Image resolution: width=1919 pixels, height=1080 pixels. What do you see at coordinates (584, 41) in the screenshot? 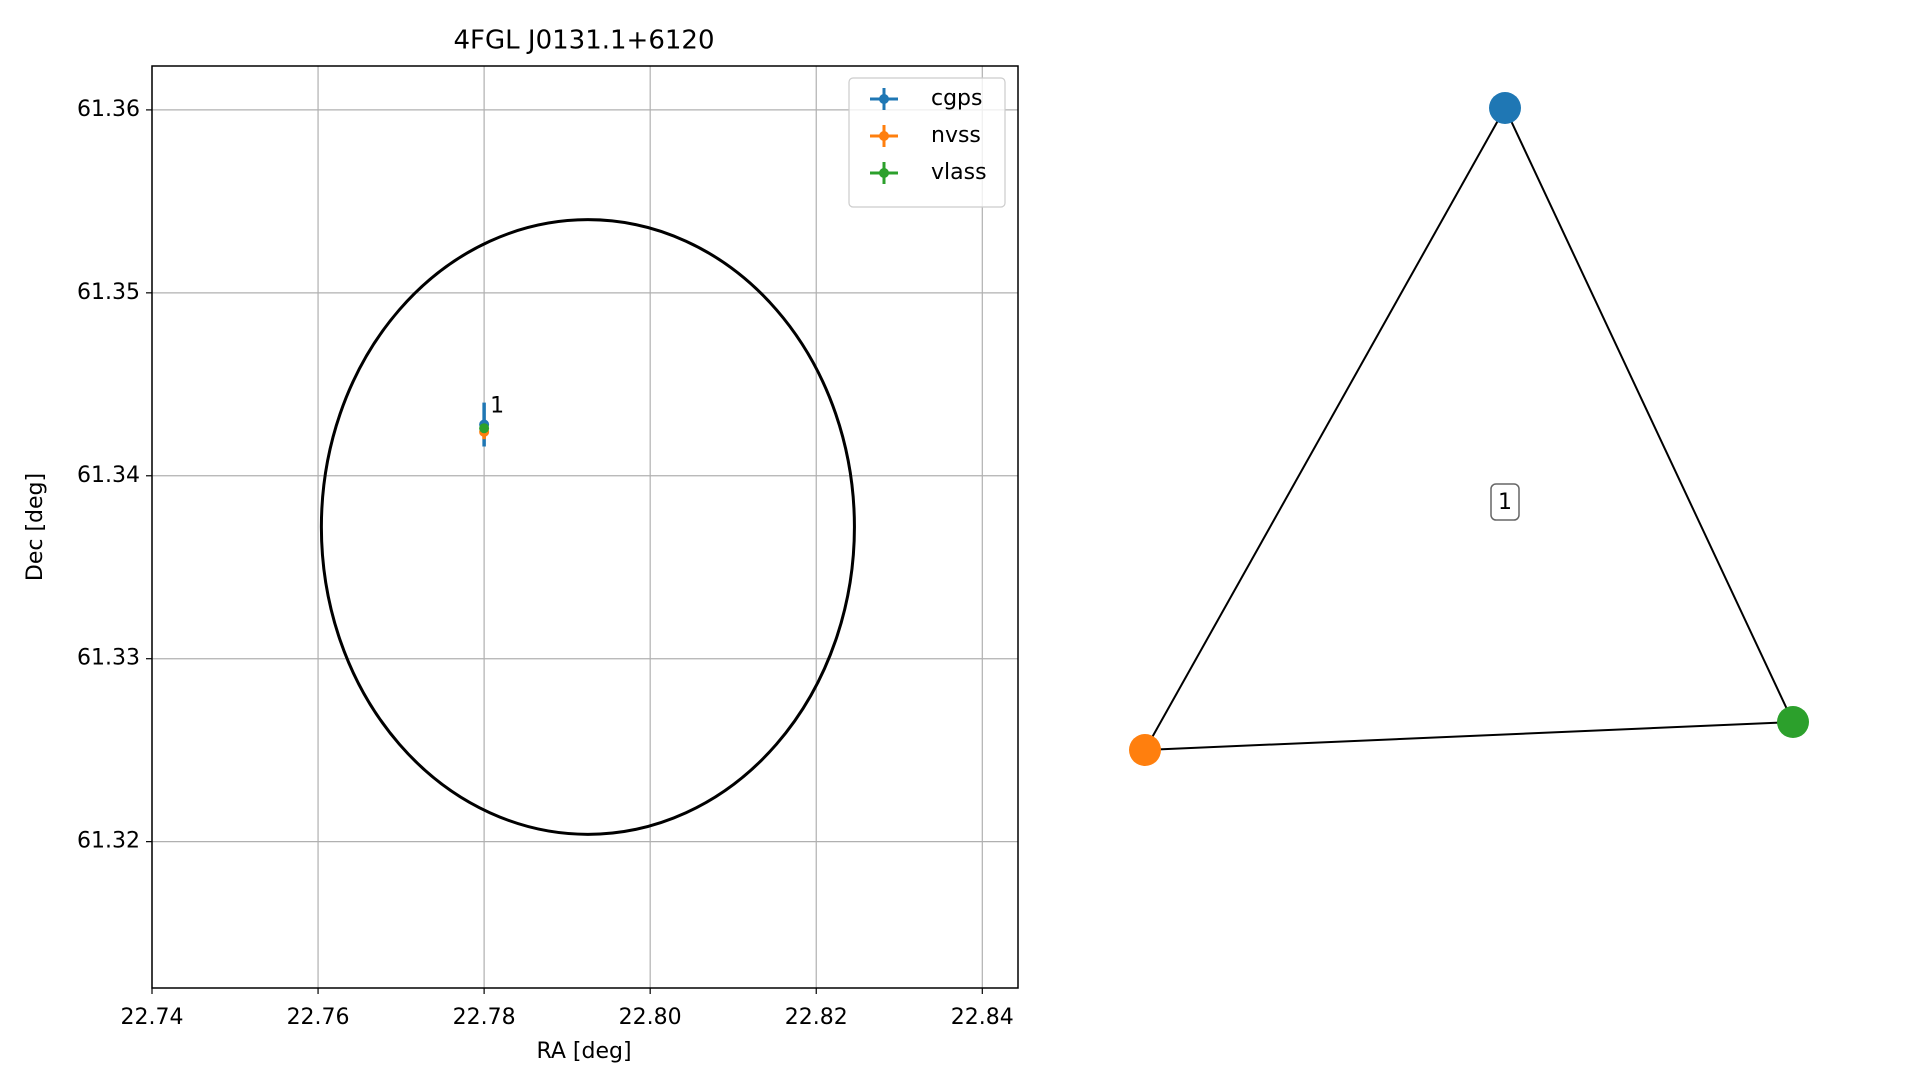
I see `chart-title: 4FGL J0131.1+6120` at bounding box center [584, 41].